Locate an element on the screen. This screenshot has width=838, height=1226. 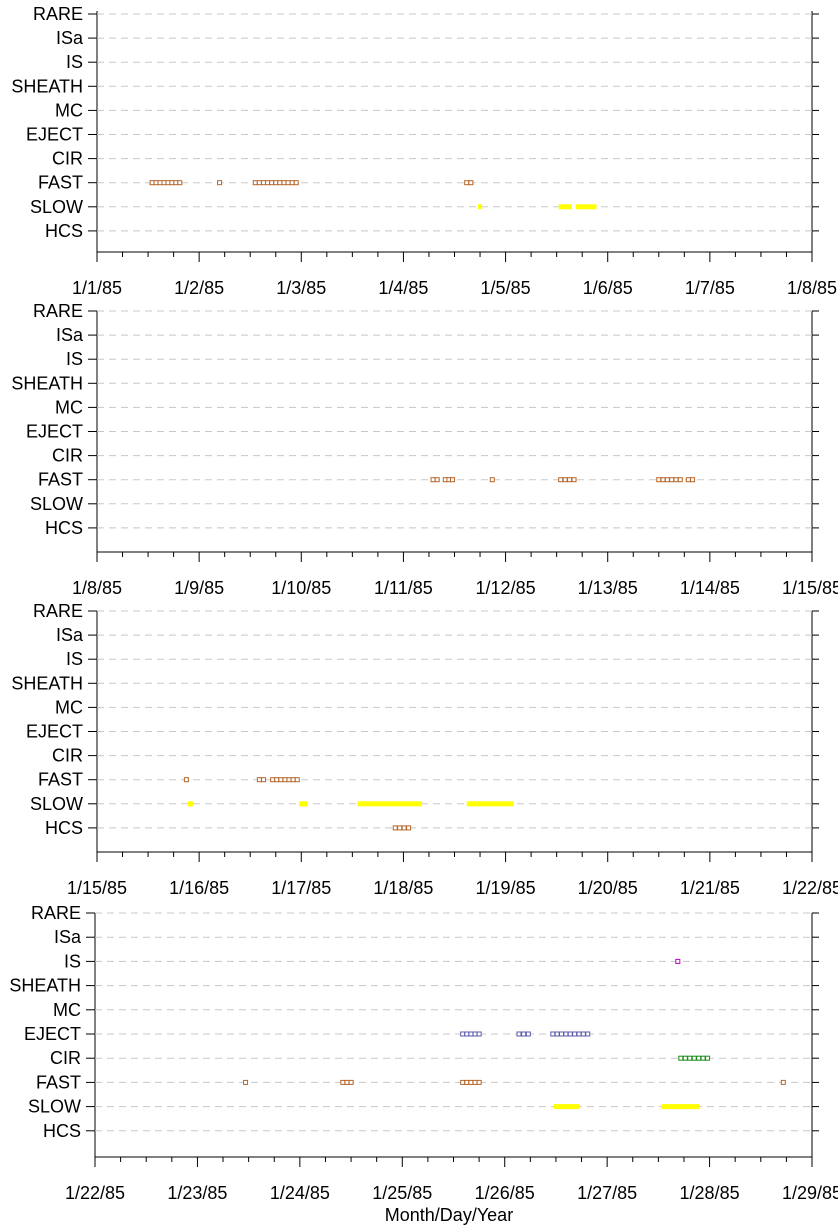
x-tick-label: 1/18/85 is located at coordinates (403, 888).